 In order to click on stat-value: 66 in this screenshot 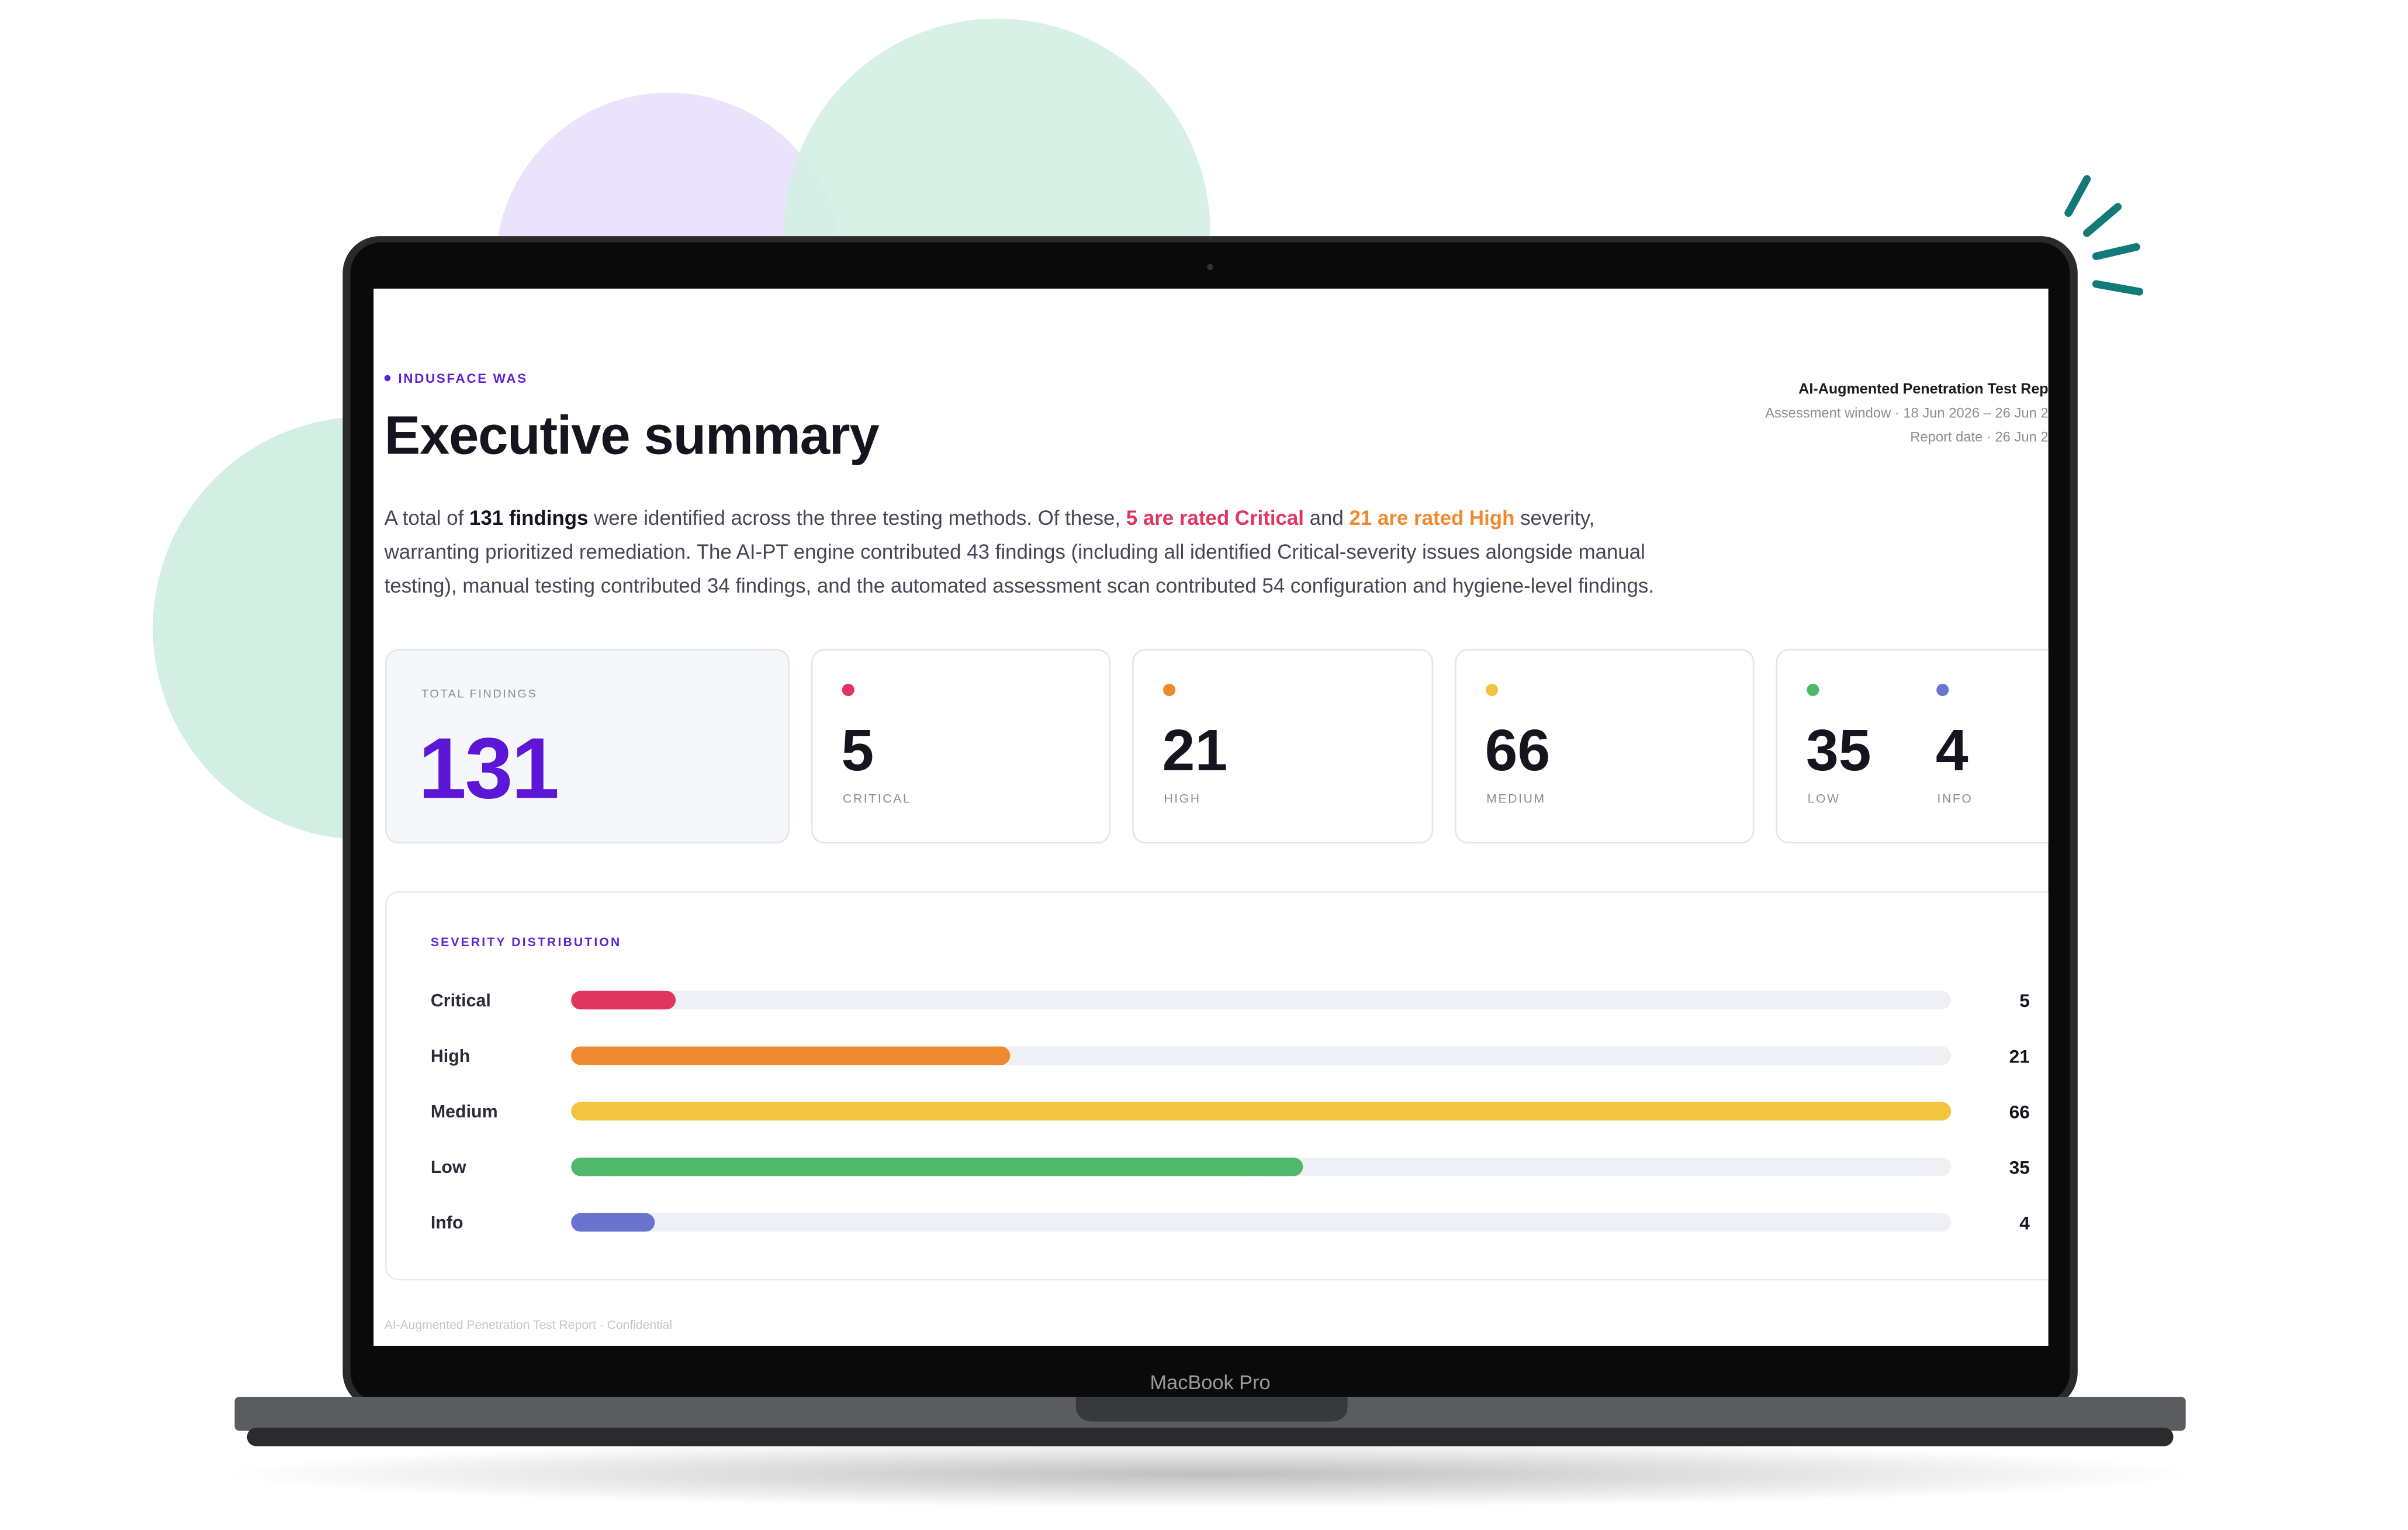, I will do `click(1518, 750)`.